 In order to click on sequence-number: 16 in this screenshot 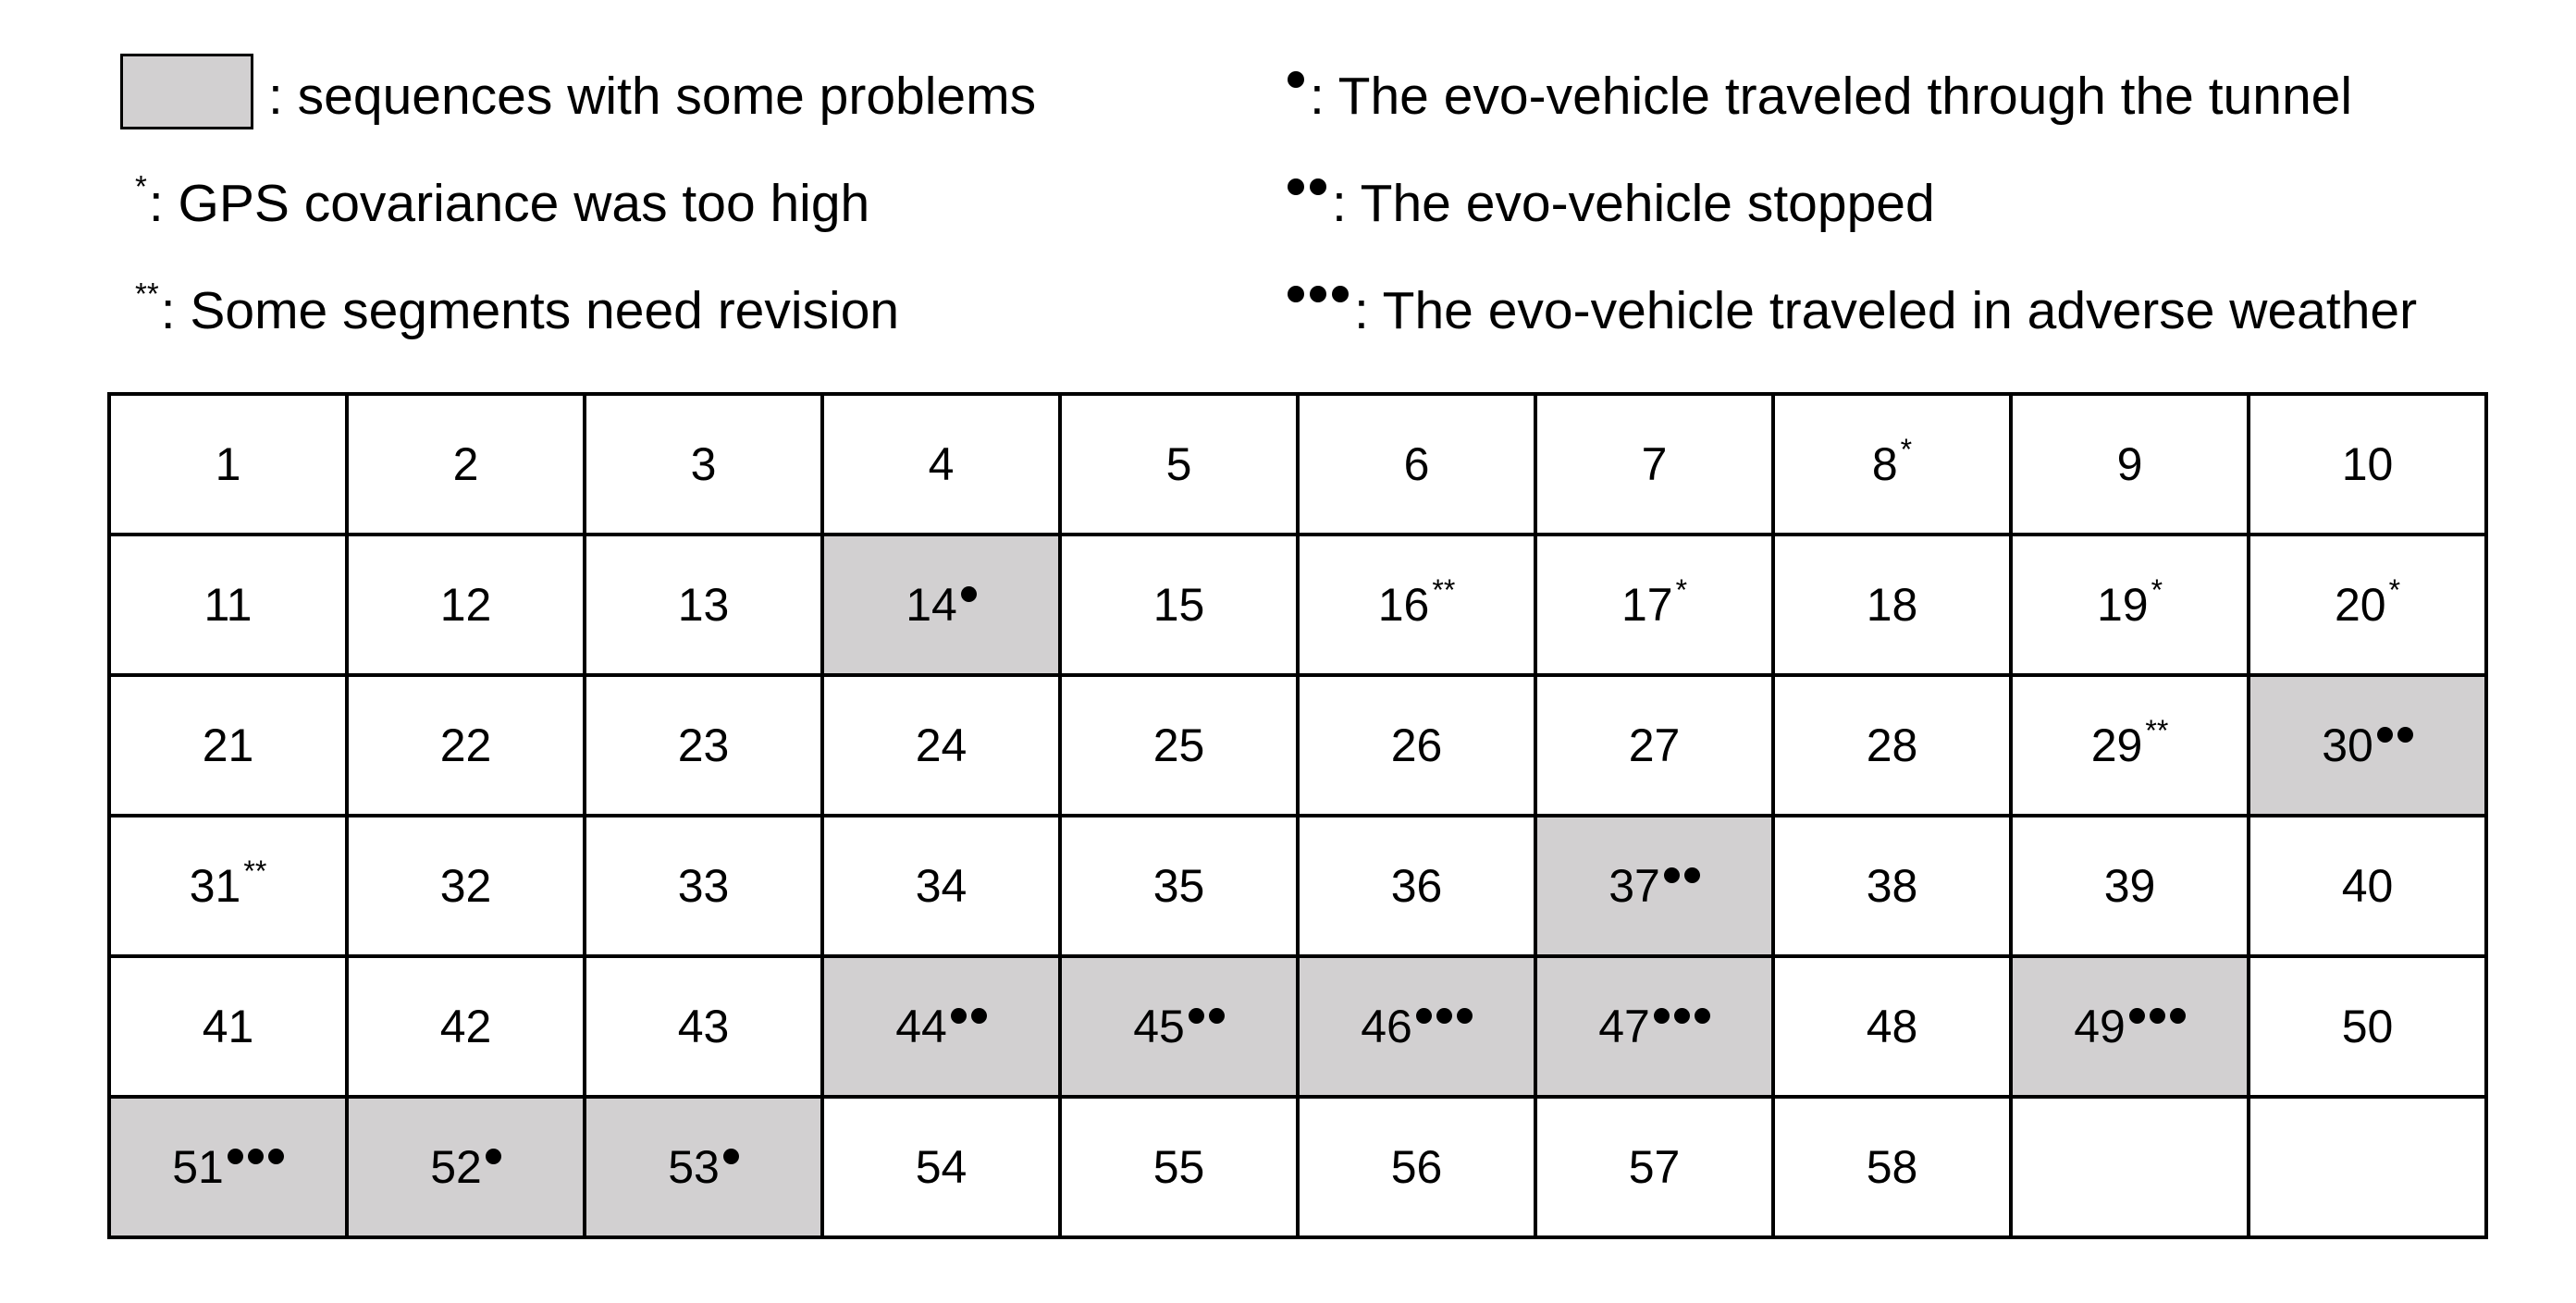, I will do `click(1403, 605)`.